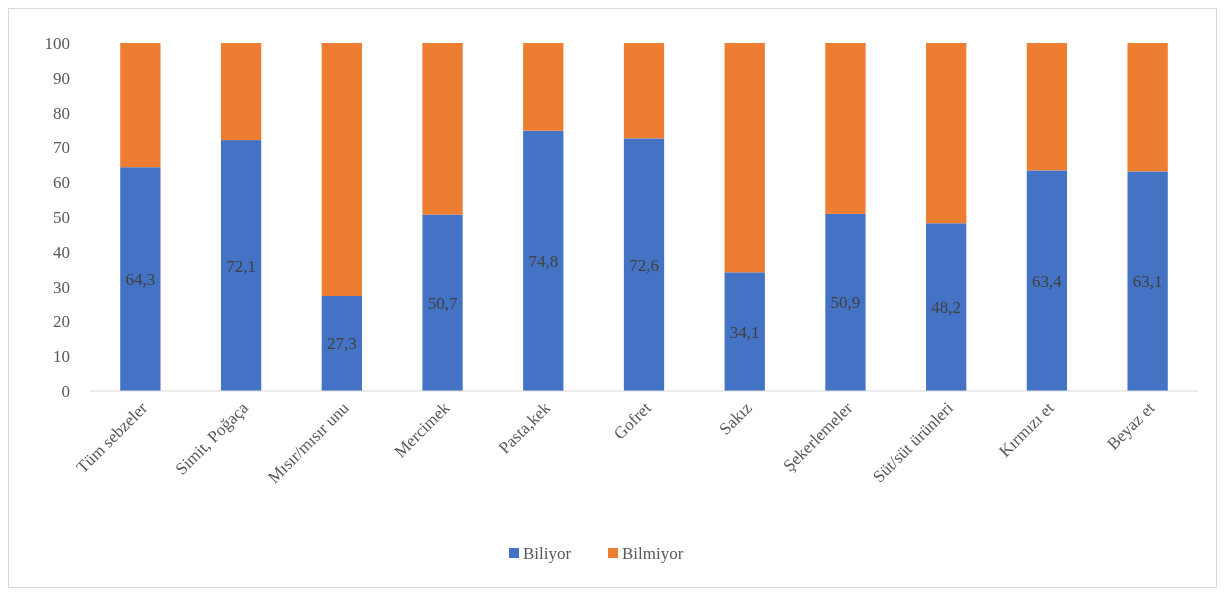 This screenshot has height=596, width=1225. What do you see at coordinates (61, 183) in the screenshot?
I see `y-tick-label: 60` at bounding box center [61, 183].